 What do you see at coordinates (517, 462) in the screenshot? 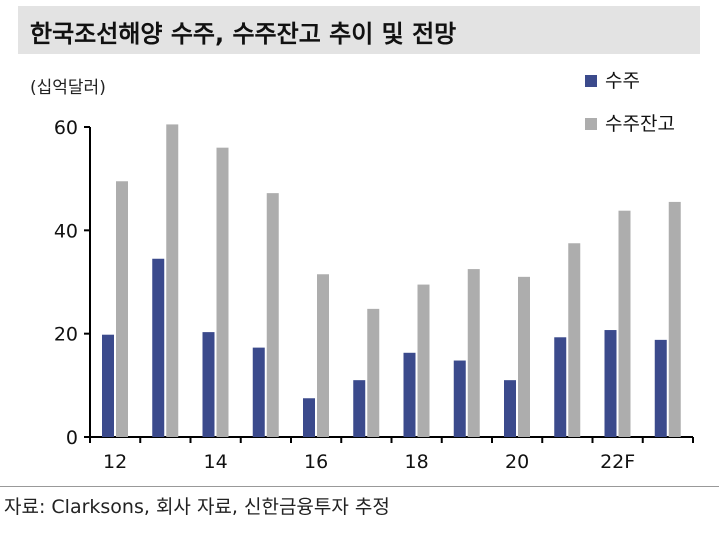
I see `x-tick-label: 20` at bounding box center [517, 462].